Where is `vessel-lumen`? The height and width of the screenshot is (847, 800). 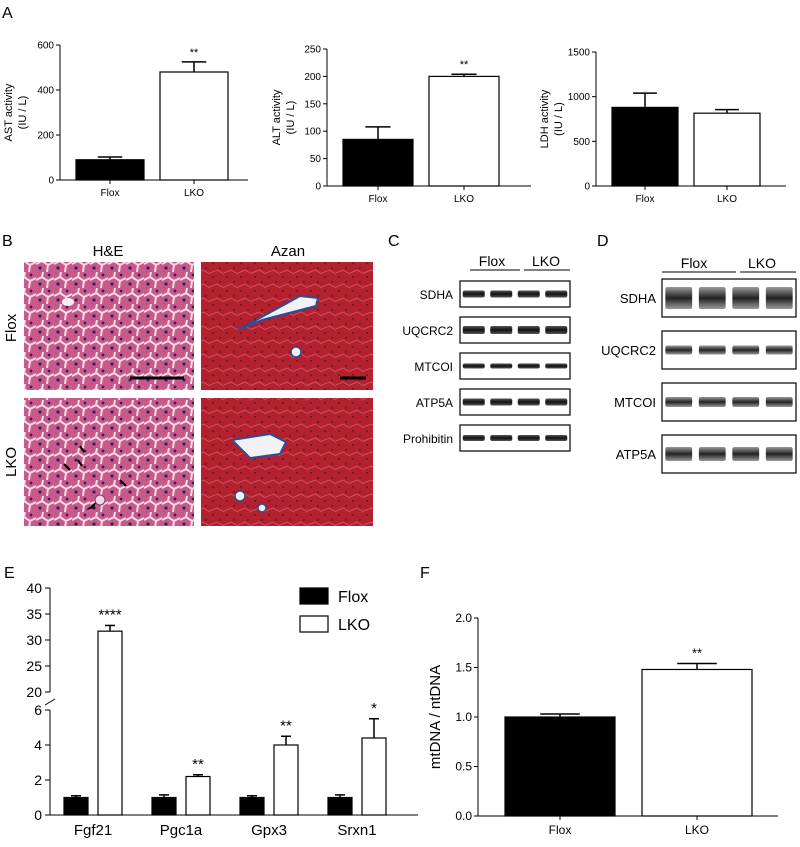 vessel-lumen is located at coordinates (68, 302).